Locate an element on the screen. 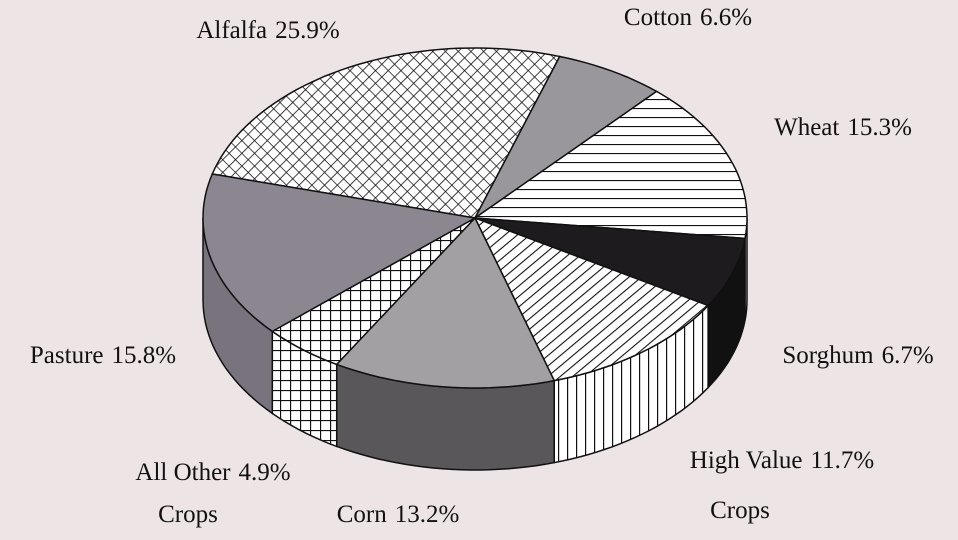 Image resolution: width=958 pixels, height=540 pixels. category-label: Pasture is located at coordinates (67, 355).